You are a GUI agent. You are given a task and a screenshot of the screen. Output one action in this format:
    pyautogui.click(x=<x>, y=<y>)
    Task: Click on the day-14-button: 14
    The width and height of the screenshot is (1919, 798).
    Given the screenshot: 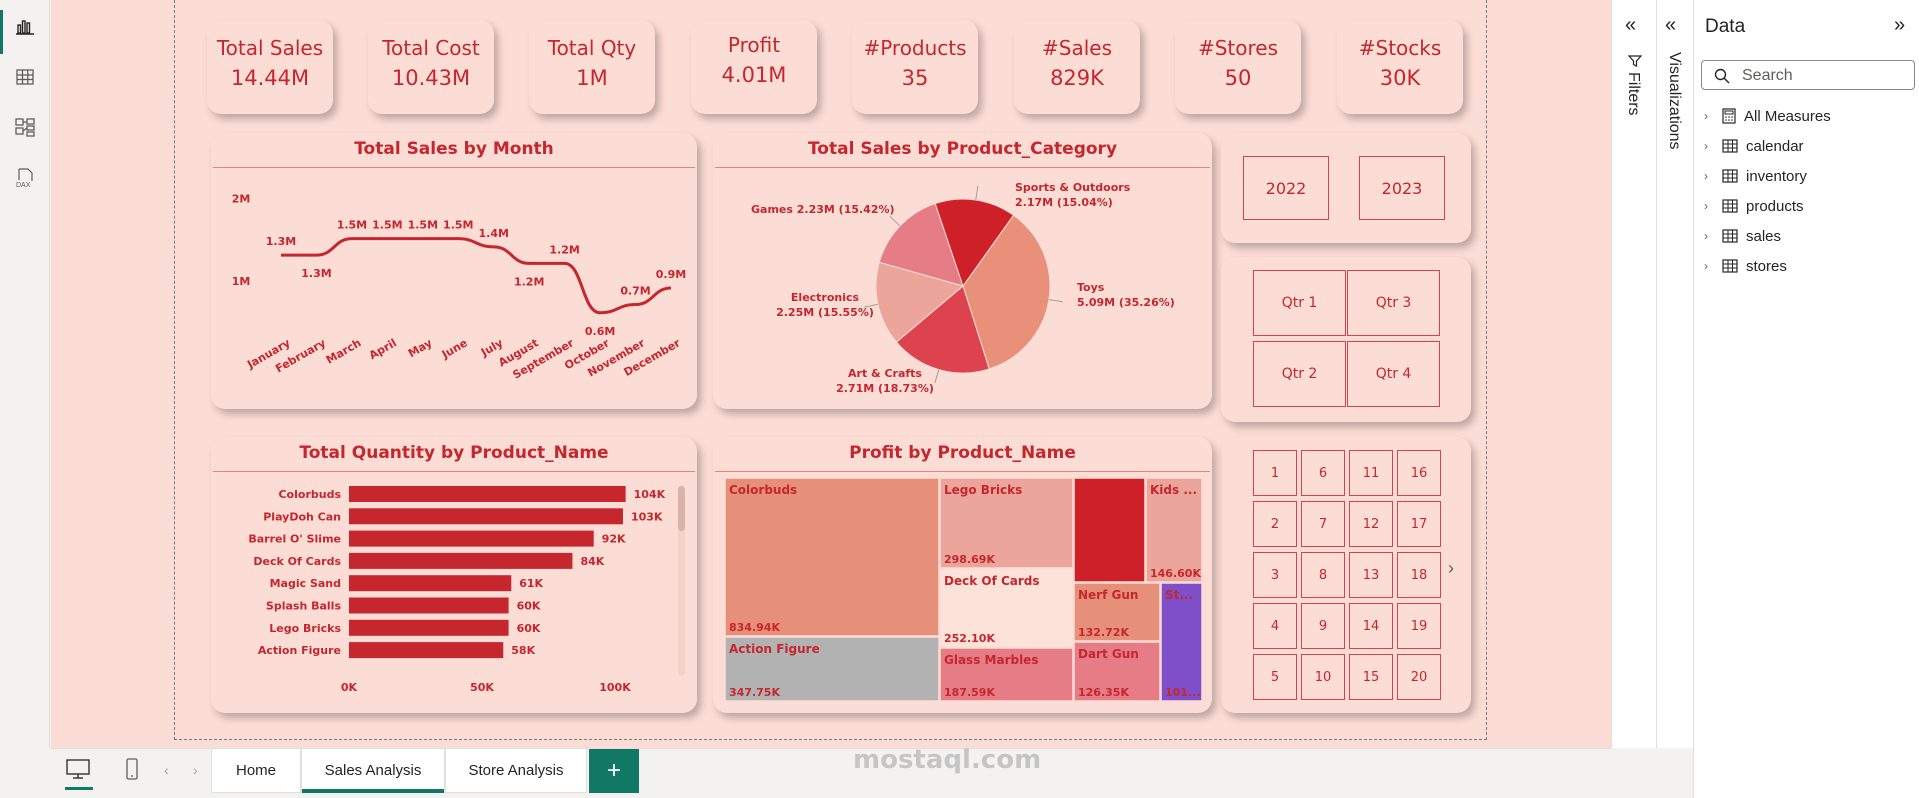 What is the action you would take?
    pyautogui.click(x=1371, y=626)
    